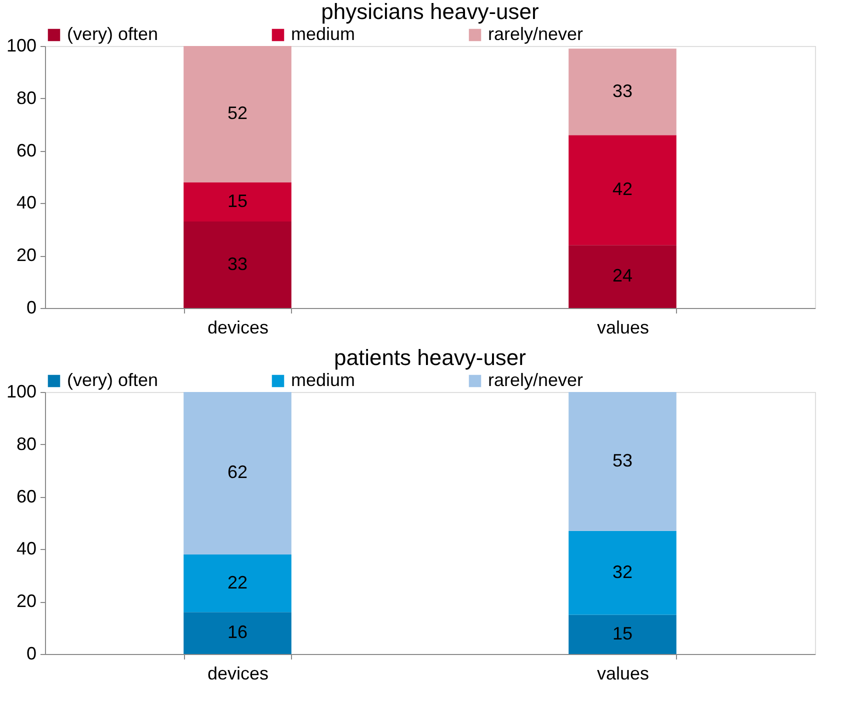 The width and height of the screenshot is (850, 725). I want to click on data-label: 52, so click(237, 113).